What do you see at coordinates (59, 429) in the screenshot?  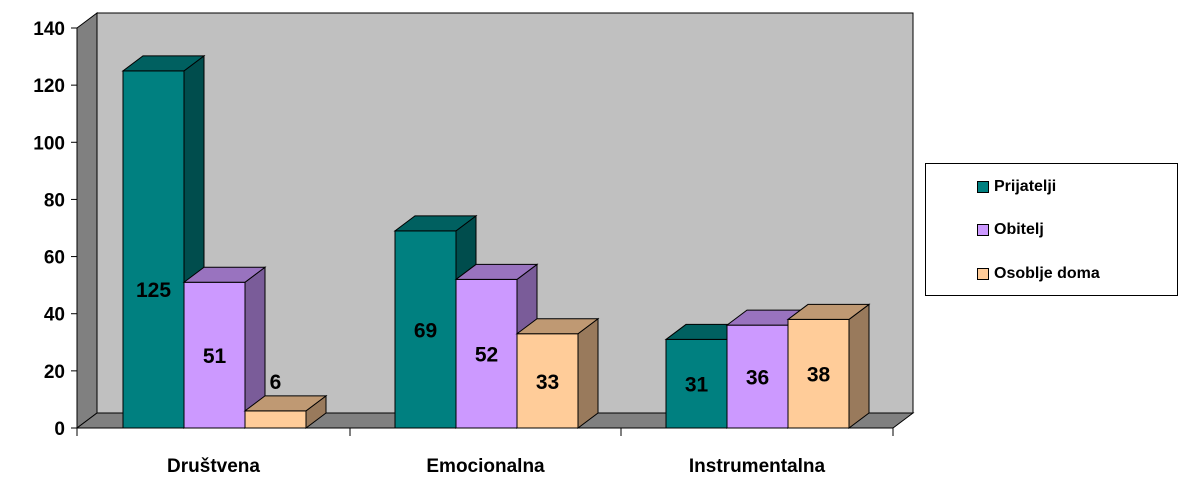 I see `y-tick-label: 0` at bounding box center [59, 429].